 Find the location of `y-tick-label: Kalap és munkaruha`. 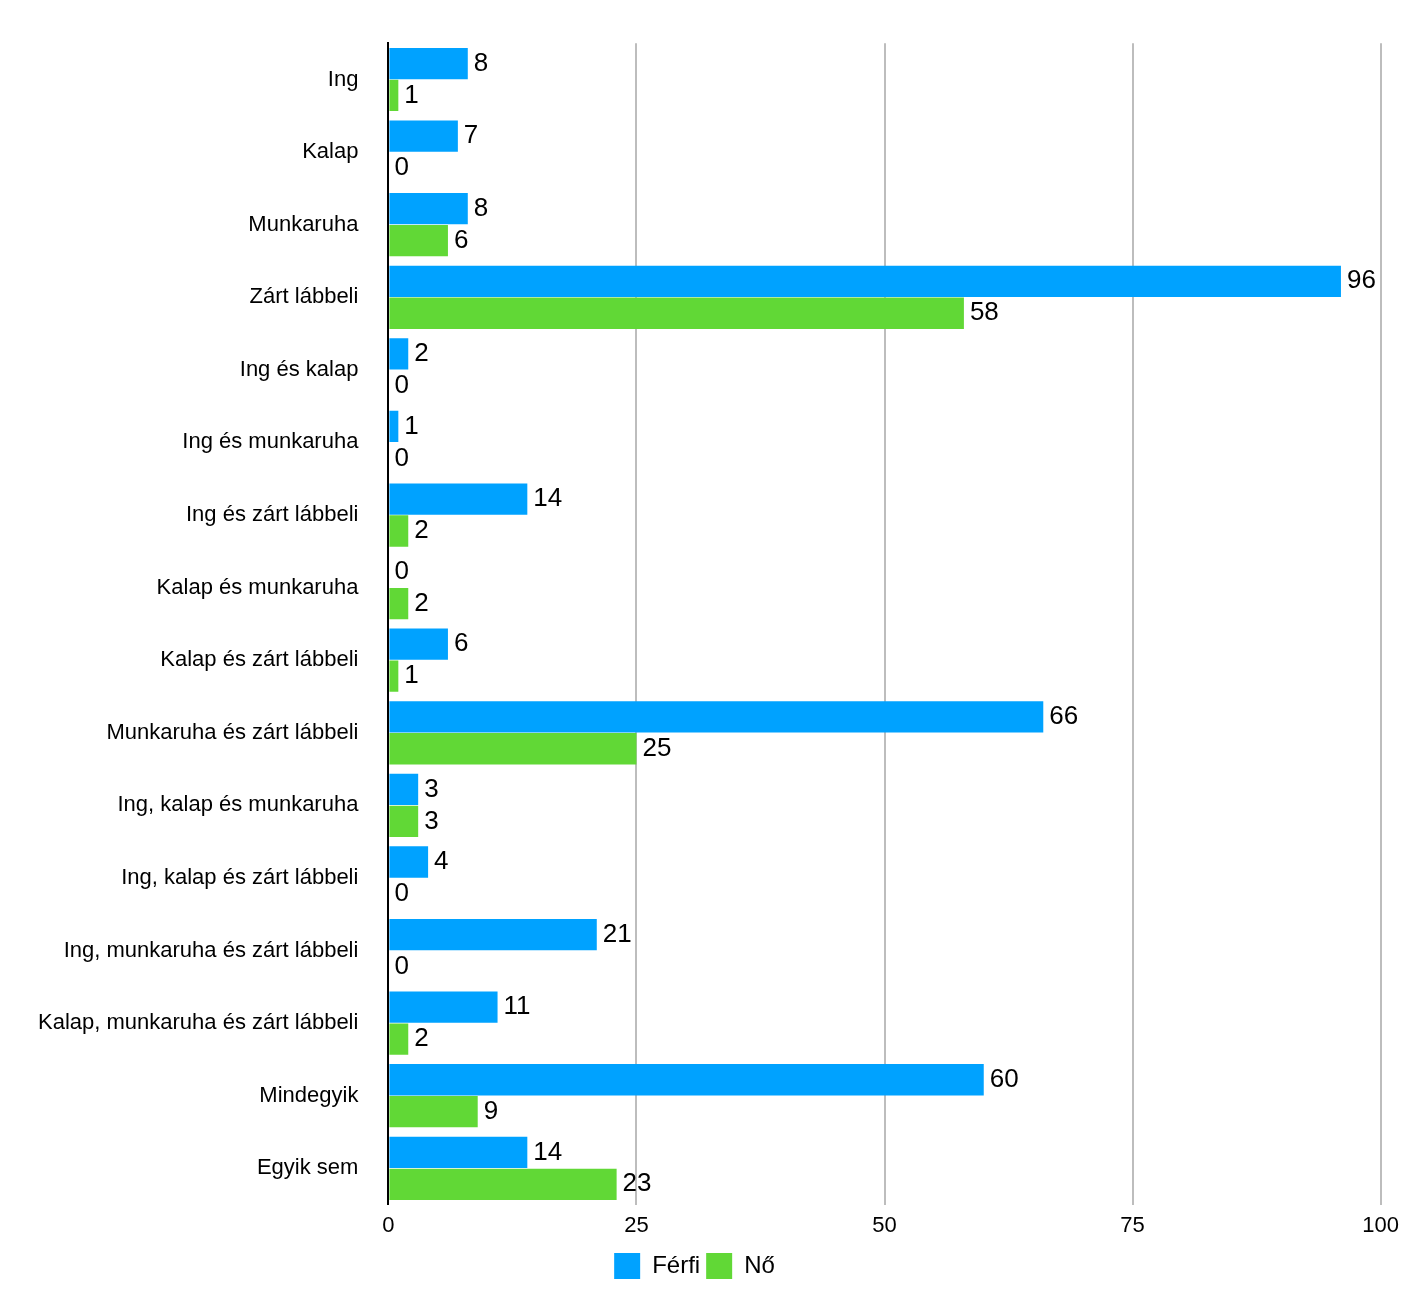

y-tick-label: Kalap és munkaruha is located at coordinates (258, 586).